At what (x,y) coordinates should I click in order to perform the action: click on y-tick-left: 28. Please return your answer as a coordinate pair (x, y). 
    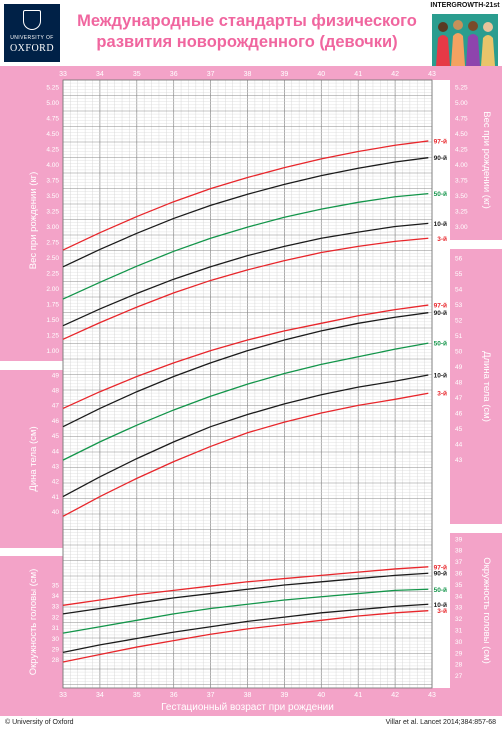
    Looking at the image, I should click on (56, 660).